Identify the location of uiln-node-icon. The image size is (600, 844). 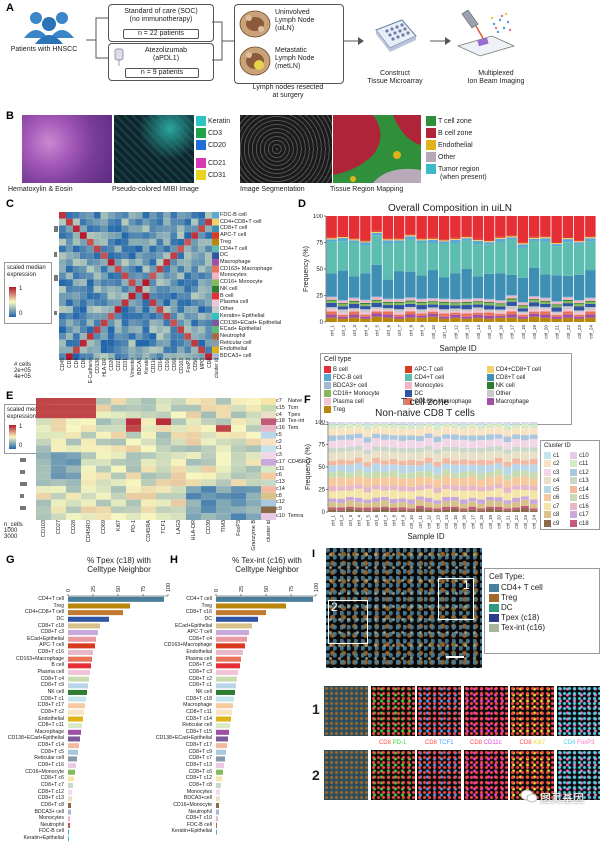
(255, 24).